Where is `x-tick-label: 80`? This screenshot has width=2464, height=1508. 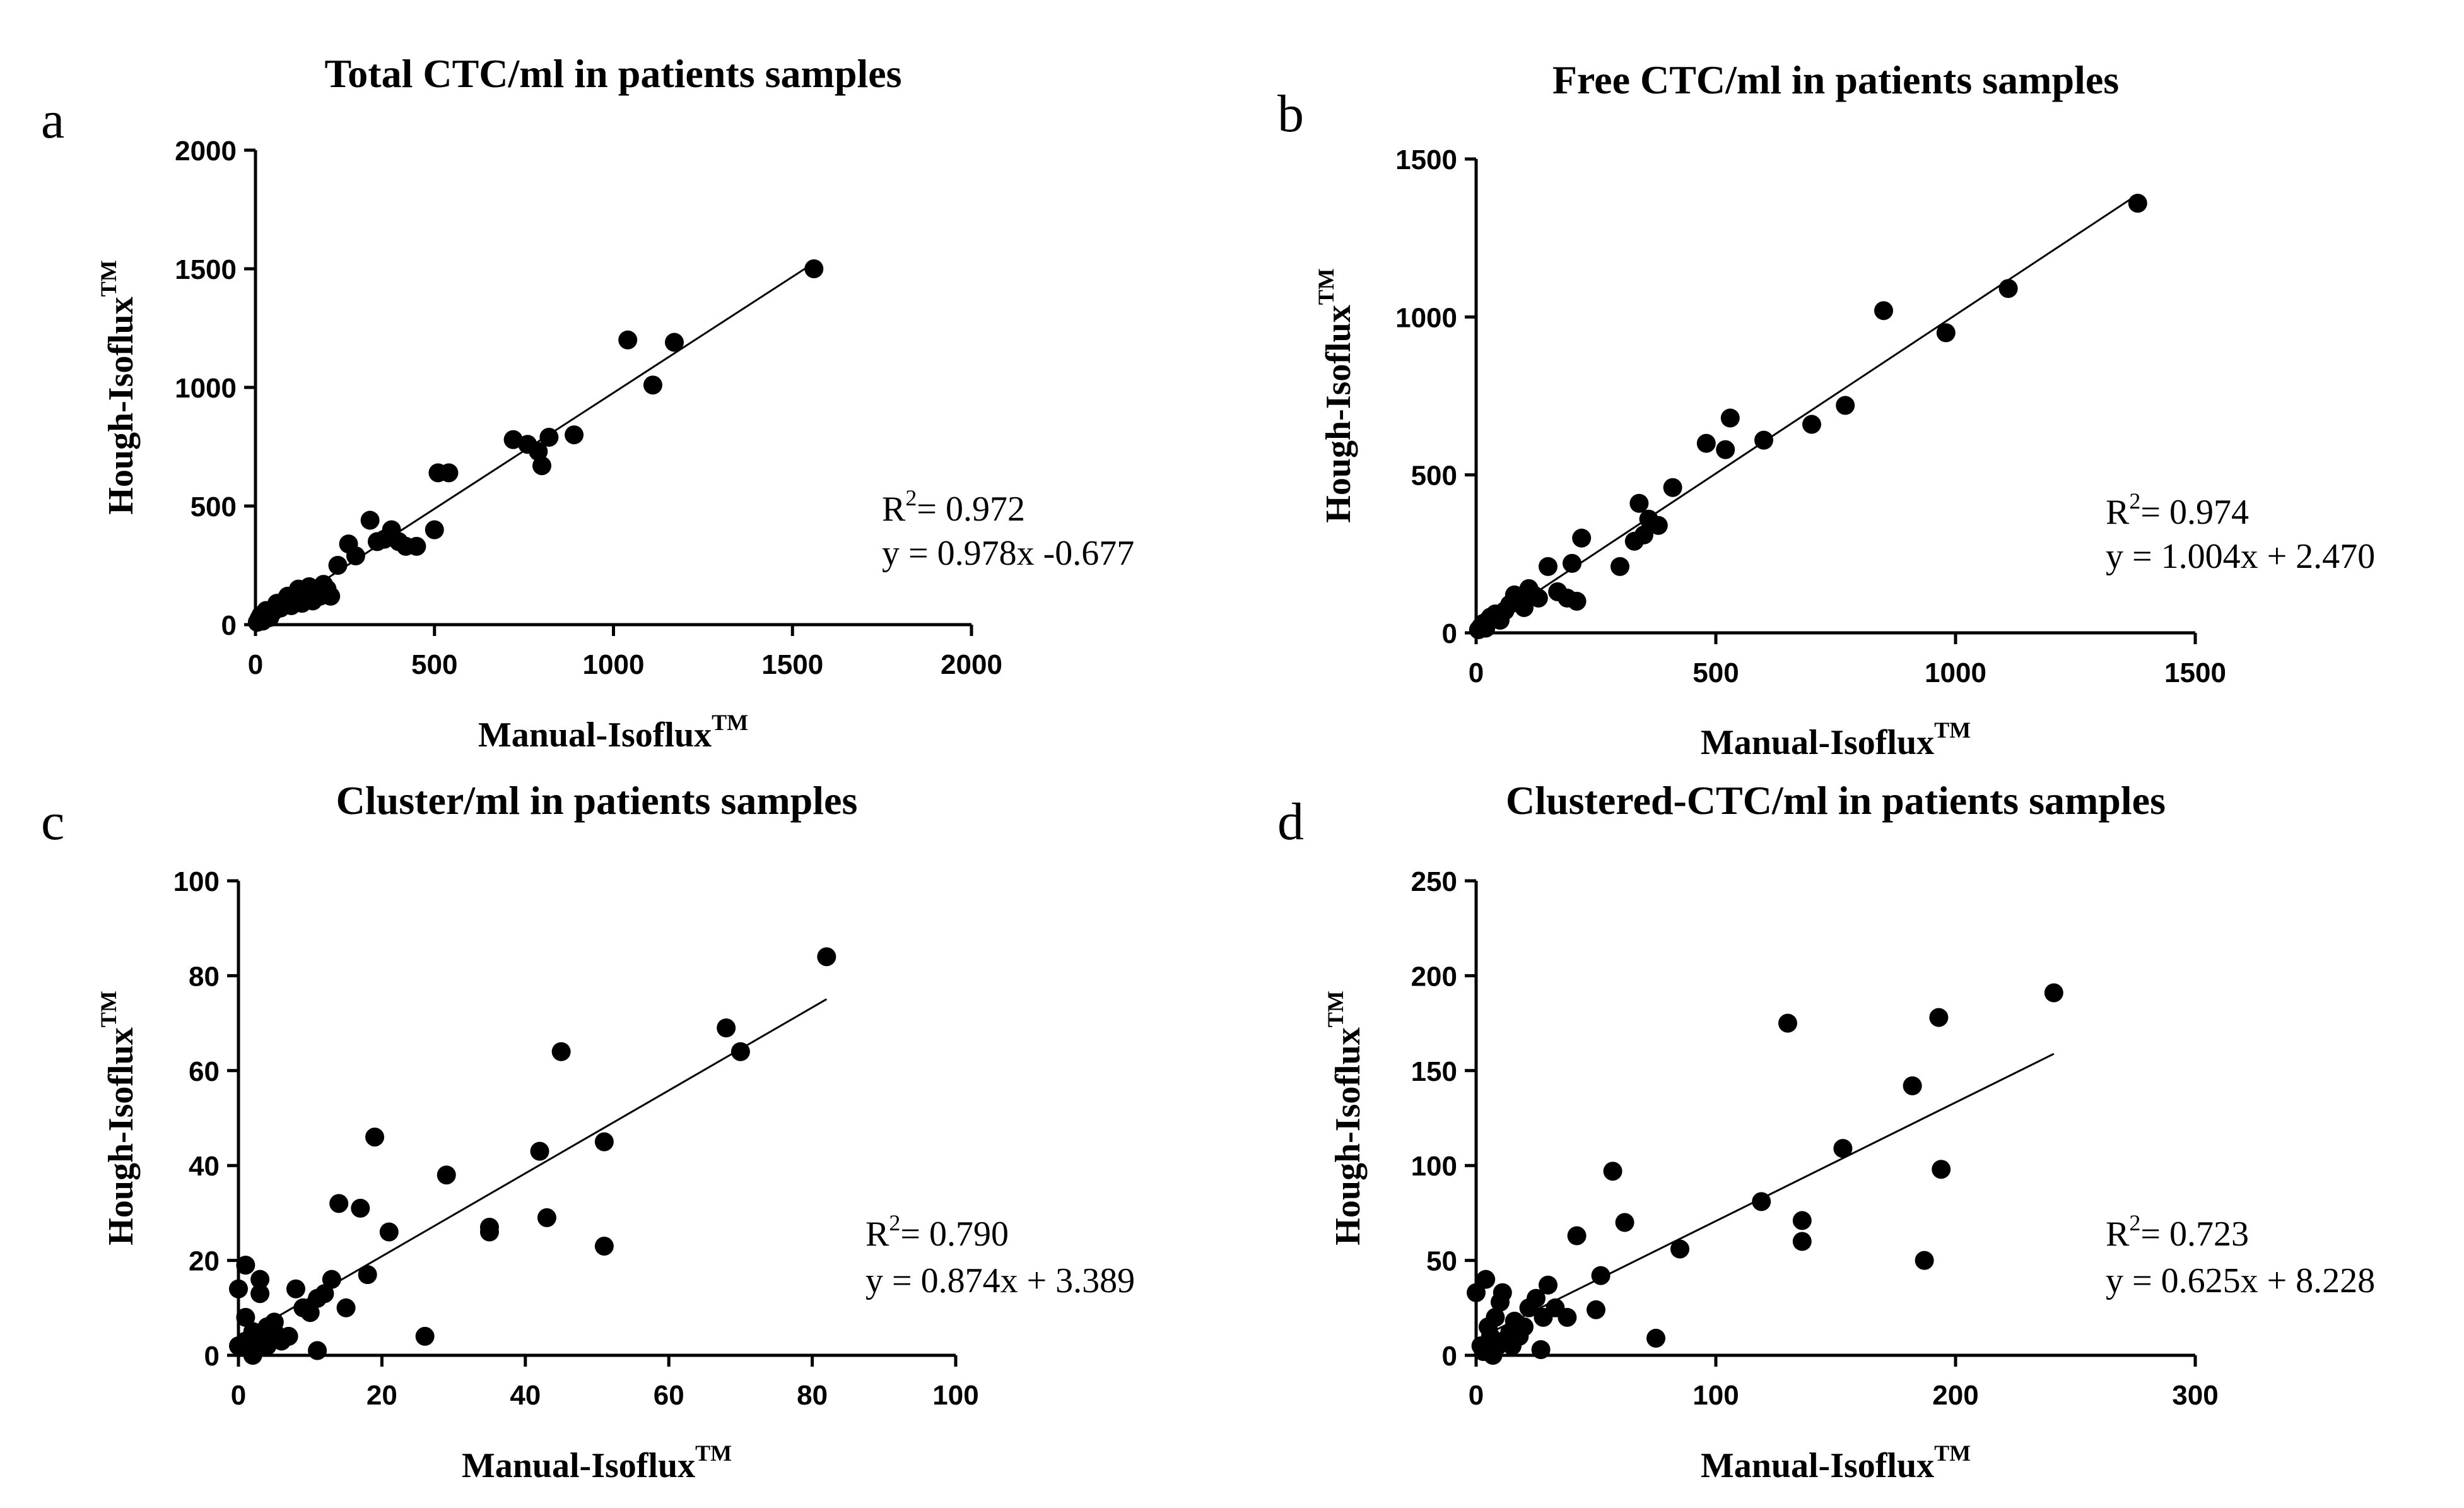 x-tick-label: 80 is located at coordinates (812, 1396).